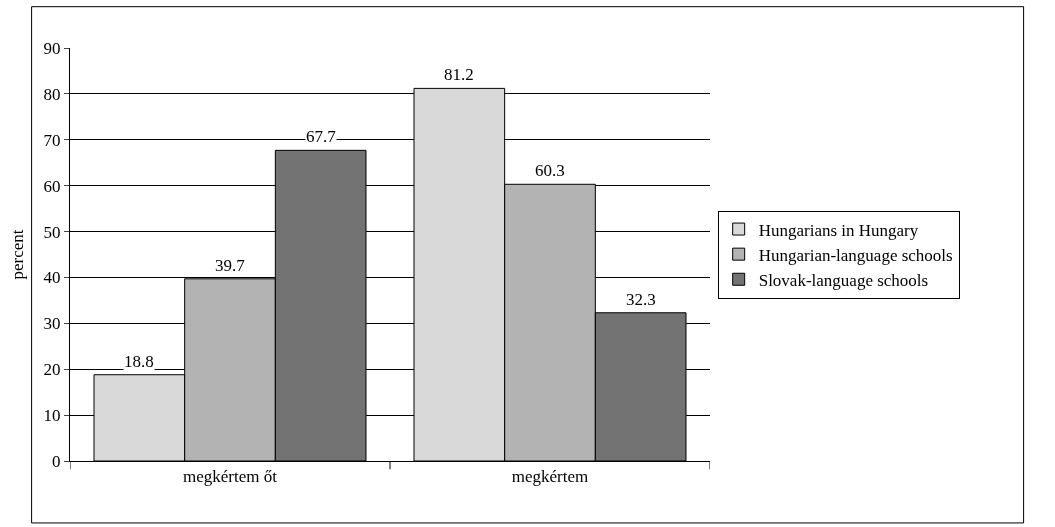 This screenshot has width=1055, height=527. I want to click on data-label: 18.8, so click(139, 361).